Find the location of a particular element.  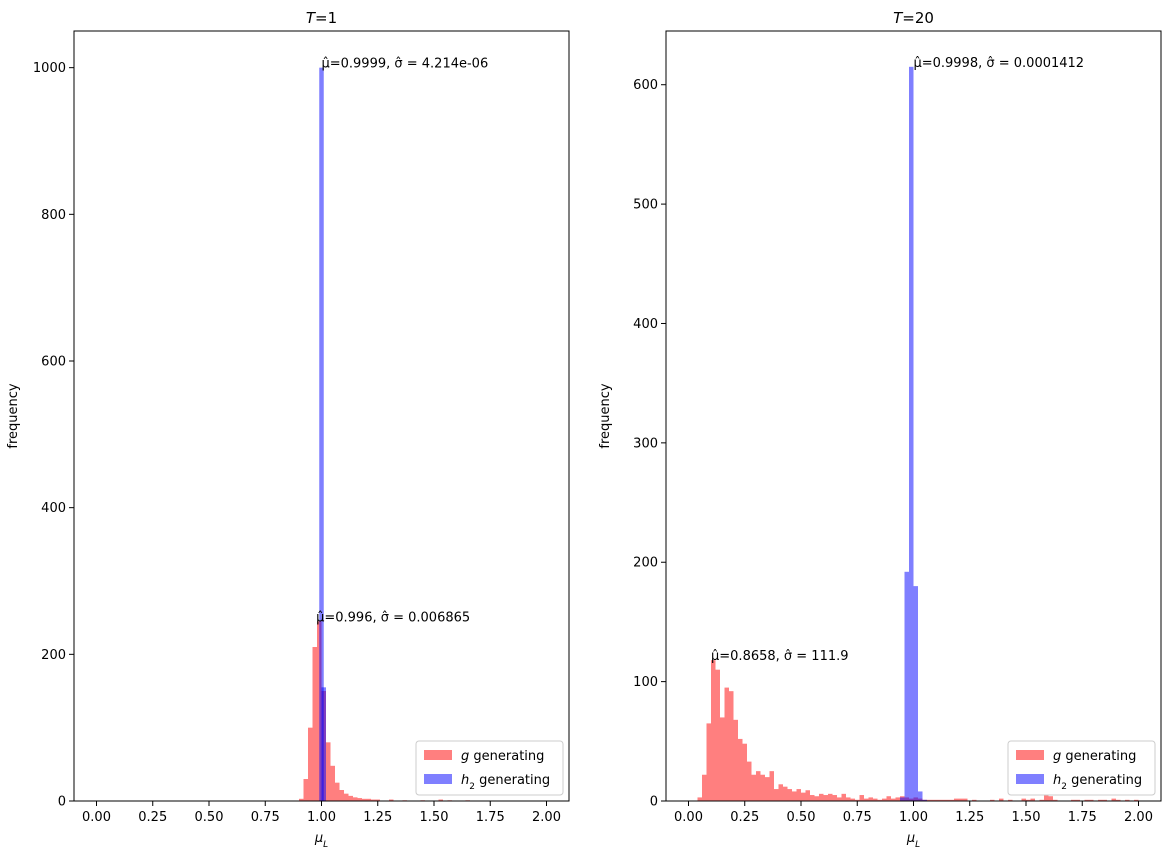

y-tick-label: 800 is located at coordinates (53, 215).